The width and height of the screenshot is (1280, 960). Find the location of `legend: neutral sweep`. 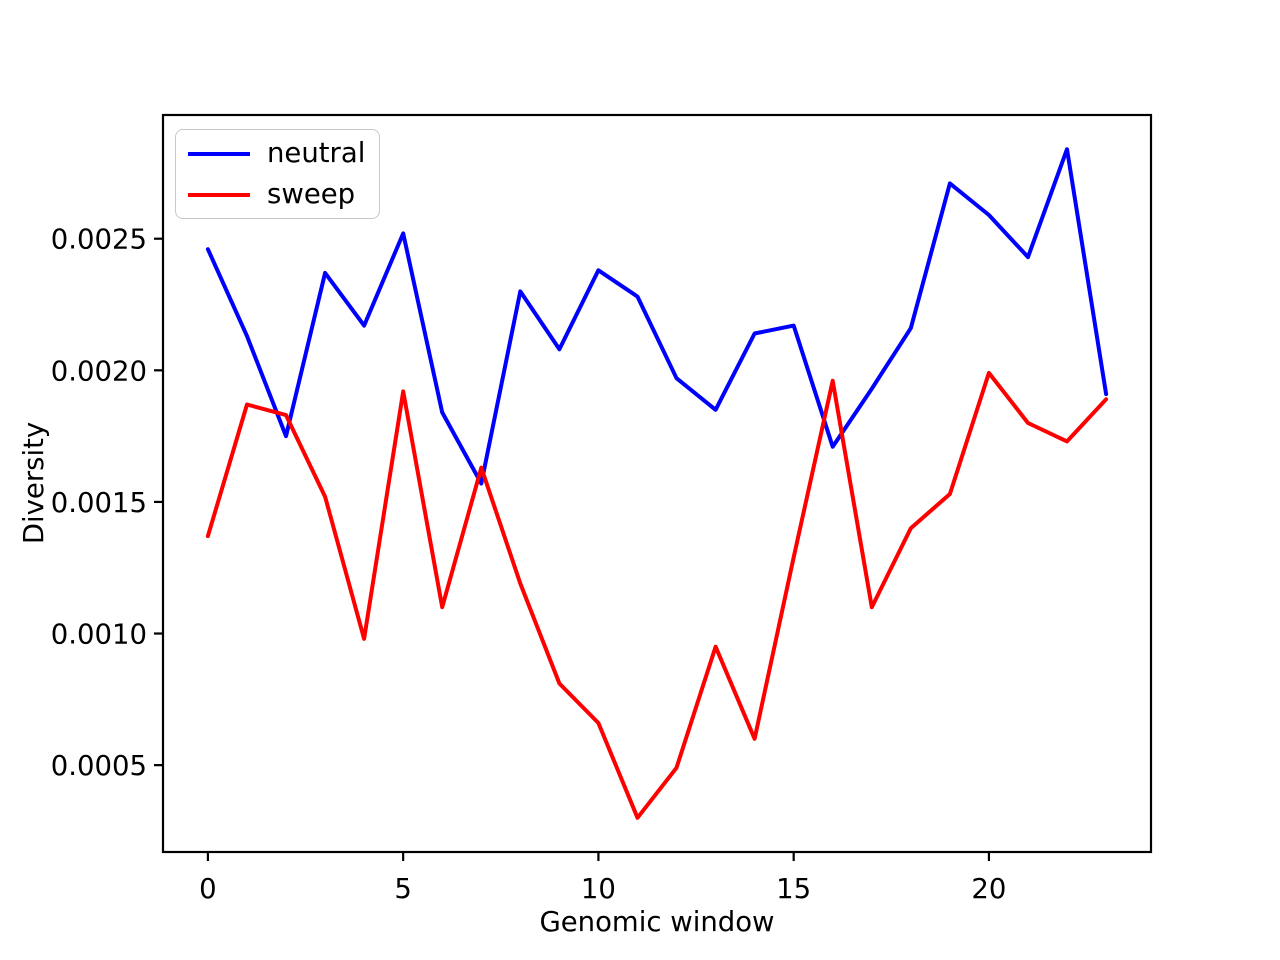

legend: neutral sweep is located at coordinates (278, 174).